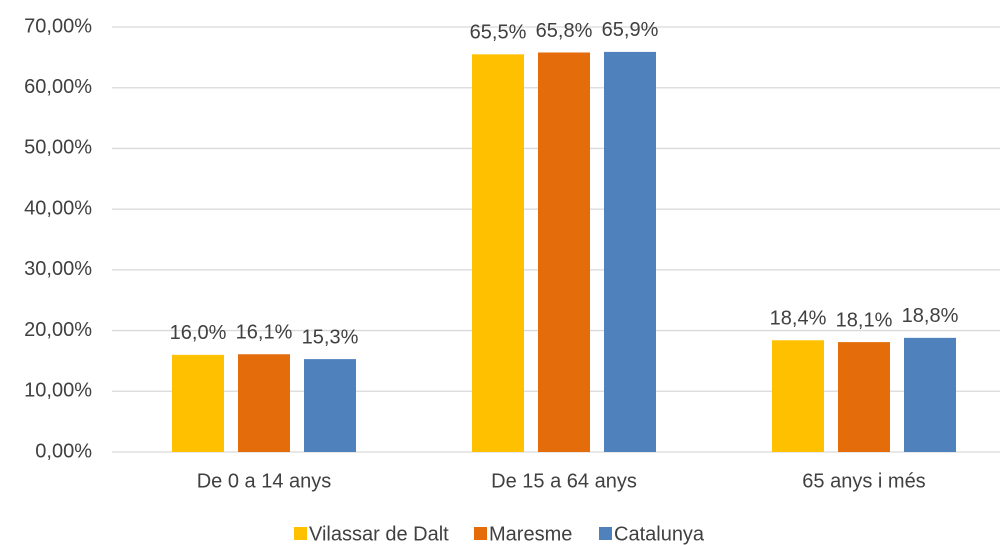  I want to click on legend-label: Catalunya, so click(659, 534).